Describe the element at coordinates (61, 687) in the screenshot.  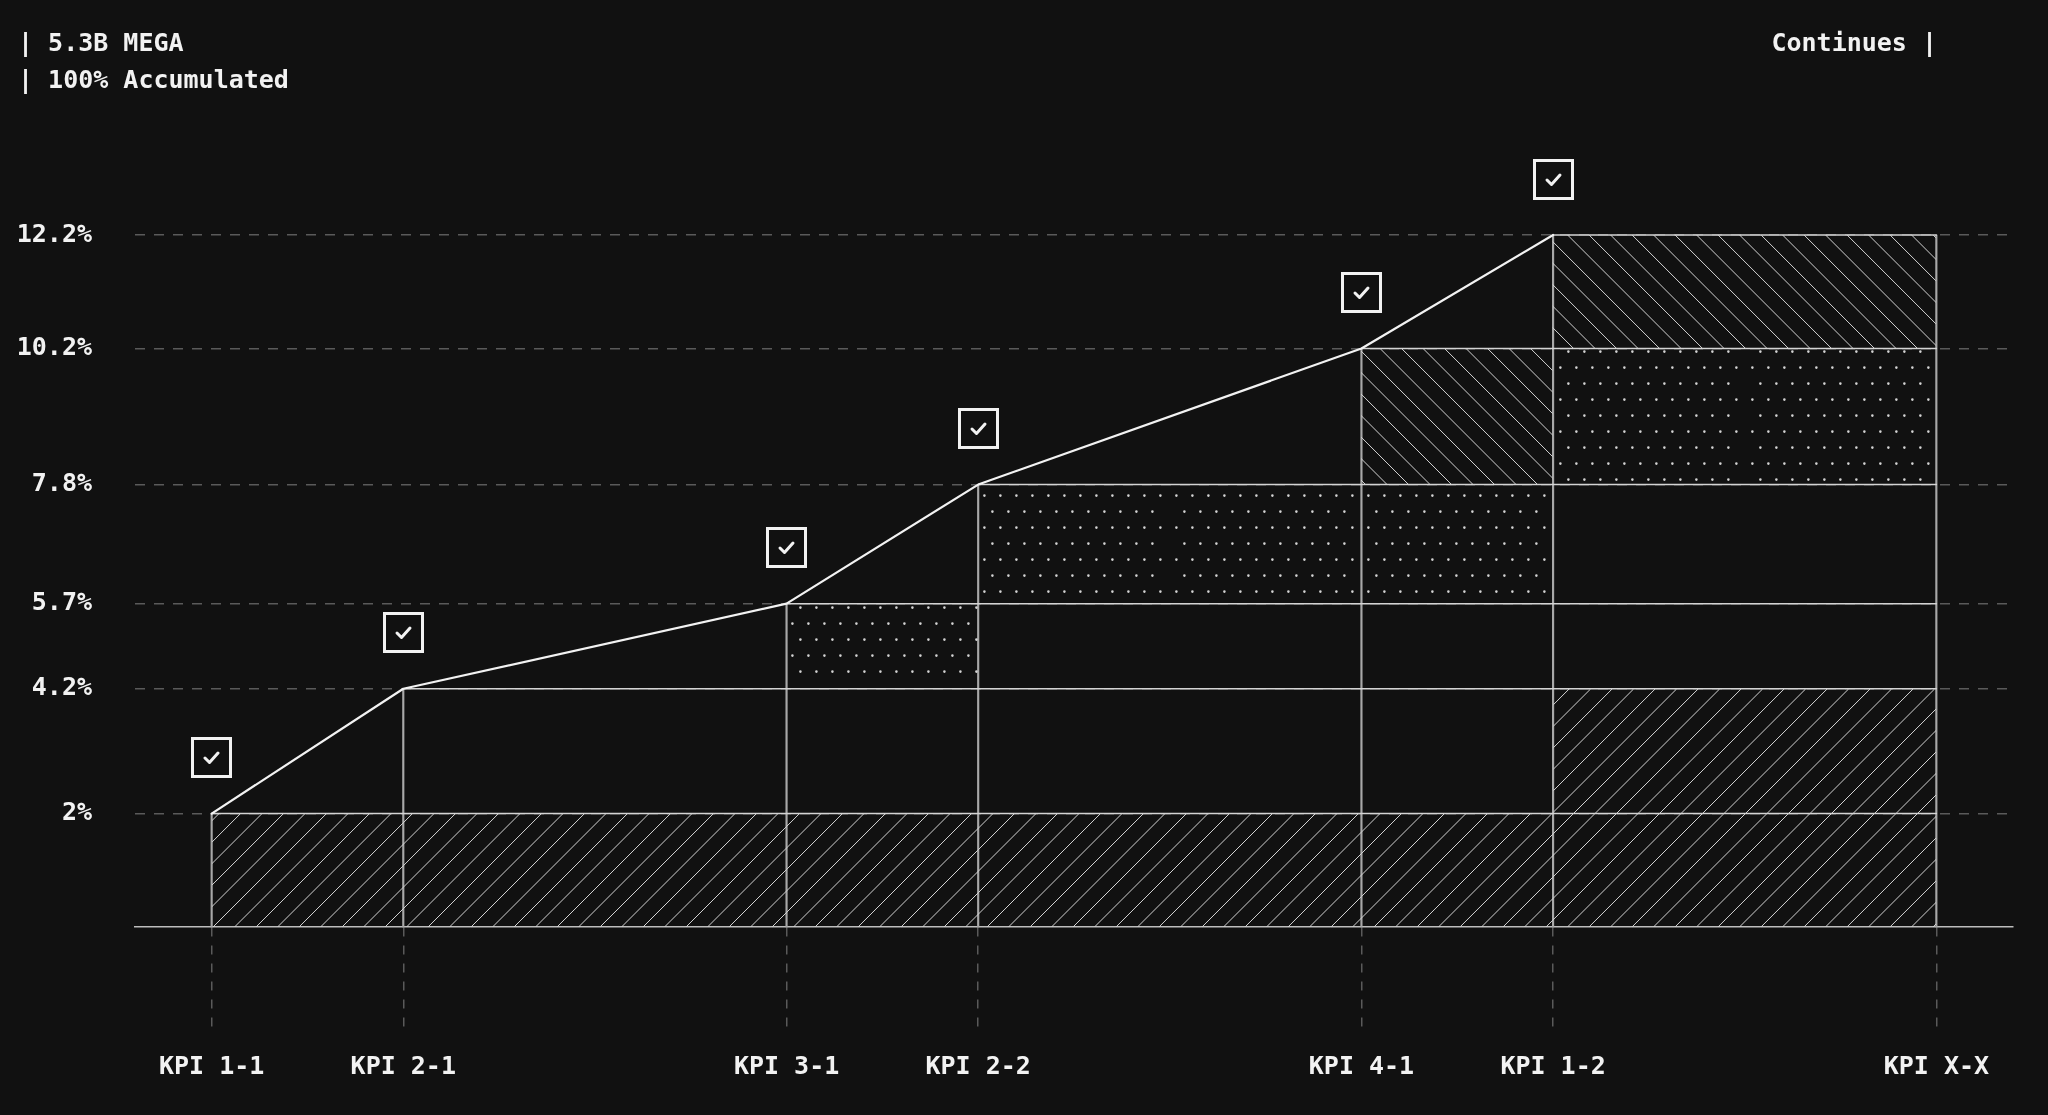
I see `y-tick-label: 4.2%` at that location.